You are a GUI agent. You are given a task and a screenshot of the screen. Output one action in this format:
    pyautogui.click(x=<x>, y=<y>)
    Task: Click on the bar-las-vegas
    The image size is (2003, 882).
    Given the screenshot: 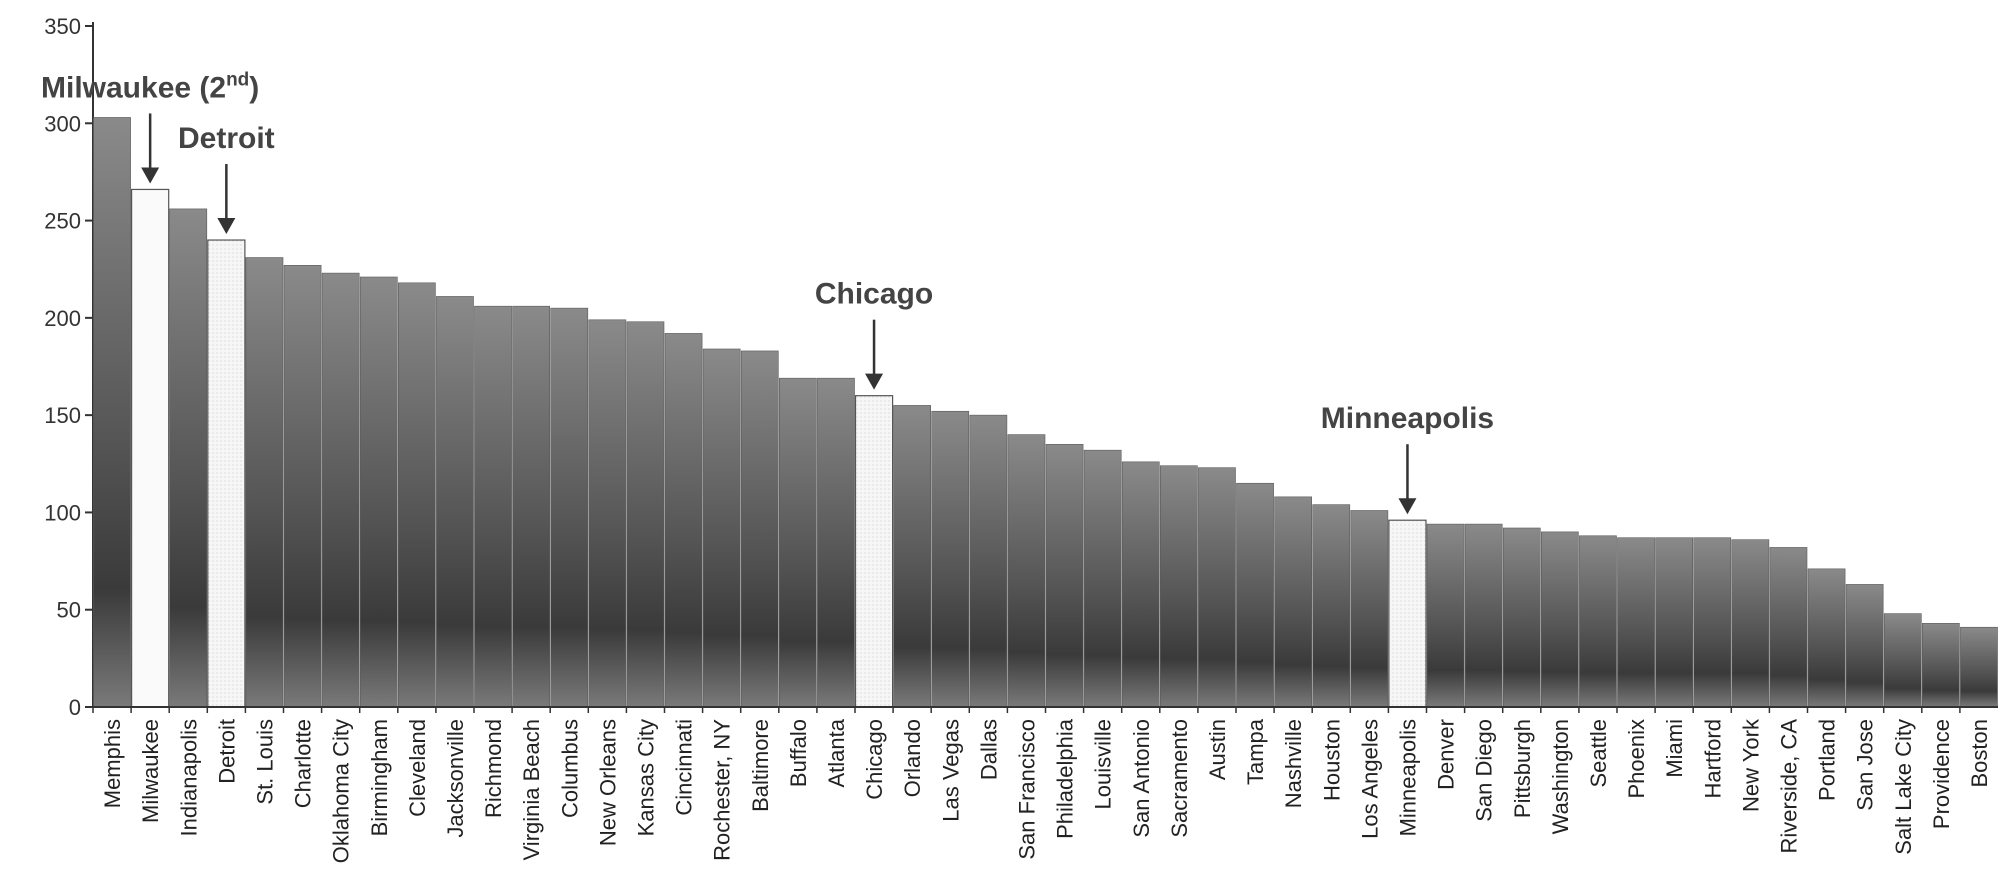 What is the action you would take?
    pyautogui.click(x=950, y=559)
    